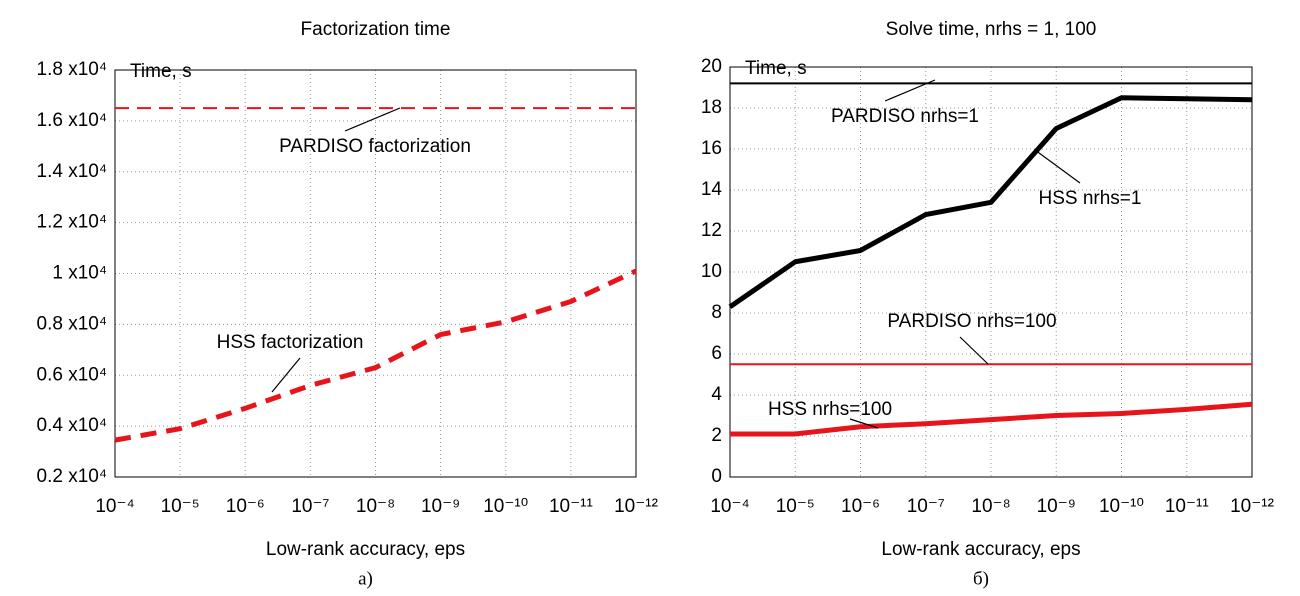  What do you see at coordinates (971, 321) in the screenshot?
I see `annotation: PARDISO nrhs=100` at bounding box center [971, 321].